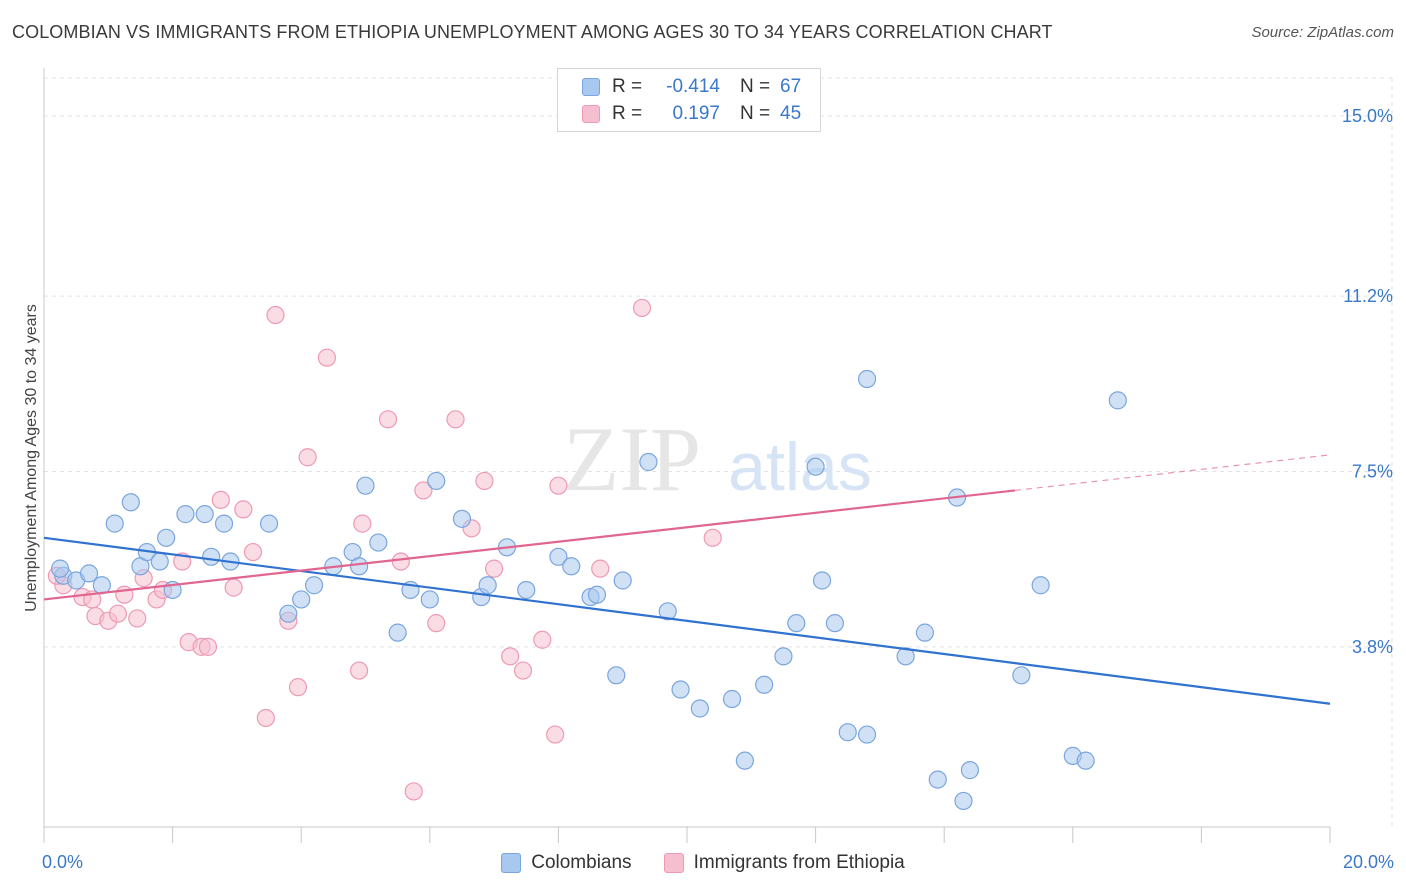  Describe the element at coordinates (1172, 473) in the screenshot. I see `trendline-ethiopia-extension` at that location.